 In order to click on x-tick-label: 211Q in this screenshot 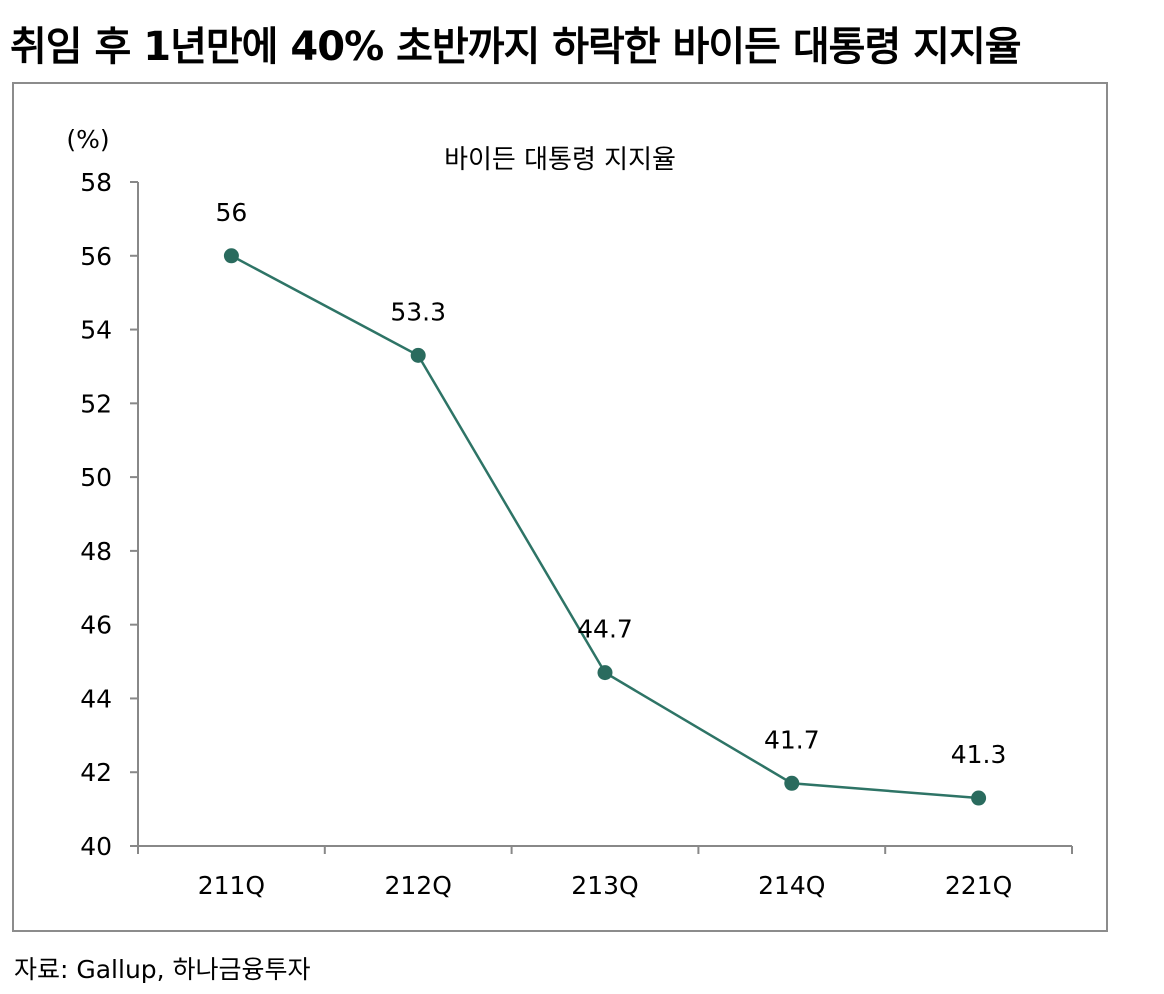, I will do `click(231, 885)`.